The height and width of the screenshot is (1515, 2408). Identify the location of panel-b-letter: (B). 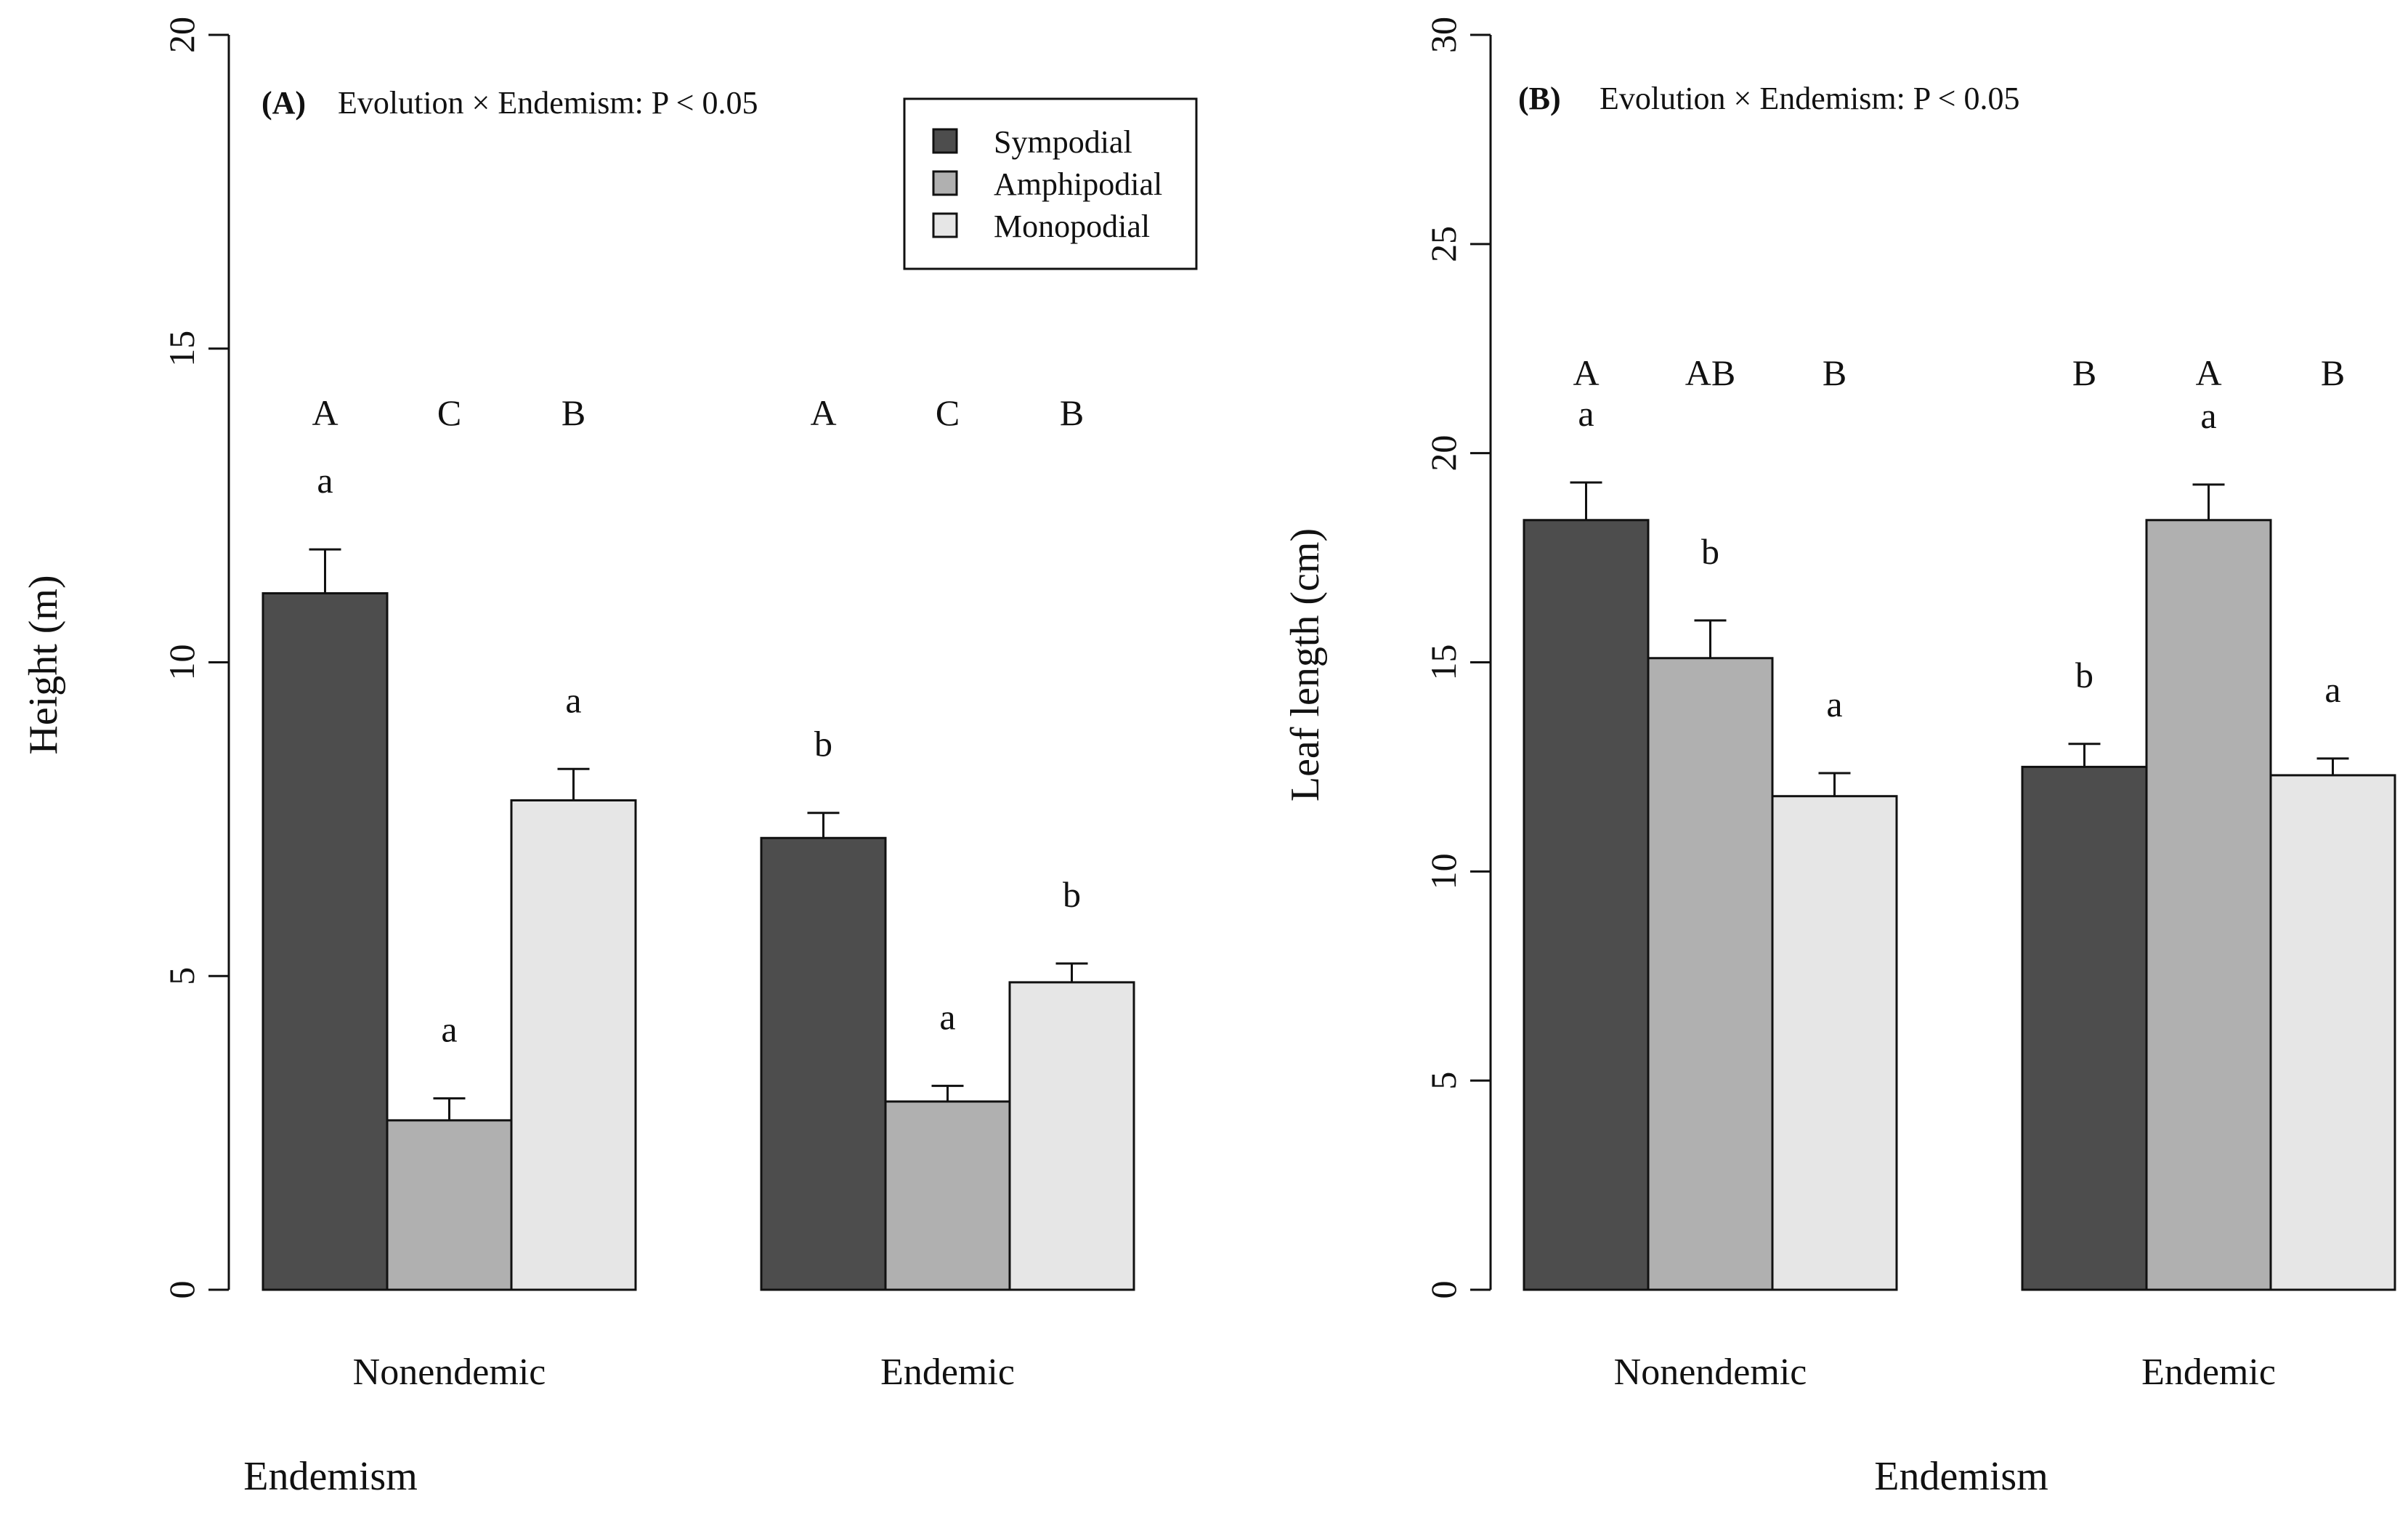
(1539, 98).